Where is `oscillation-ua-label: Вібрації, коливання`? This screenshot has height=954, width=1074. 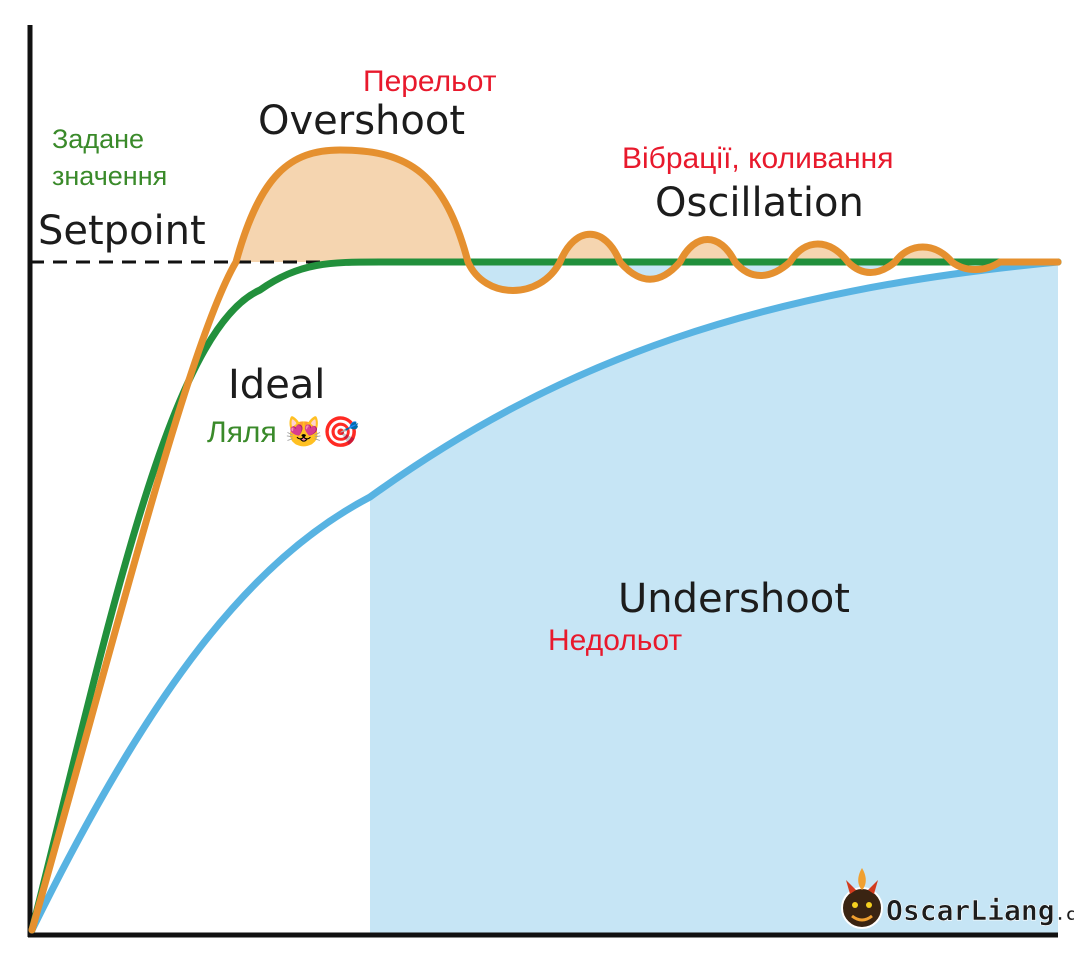
oscillation-ua-label: Вібрації, коливання is located at coordinates (758, 158).